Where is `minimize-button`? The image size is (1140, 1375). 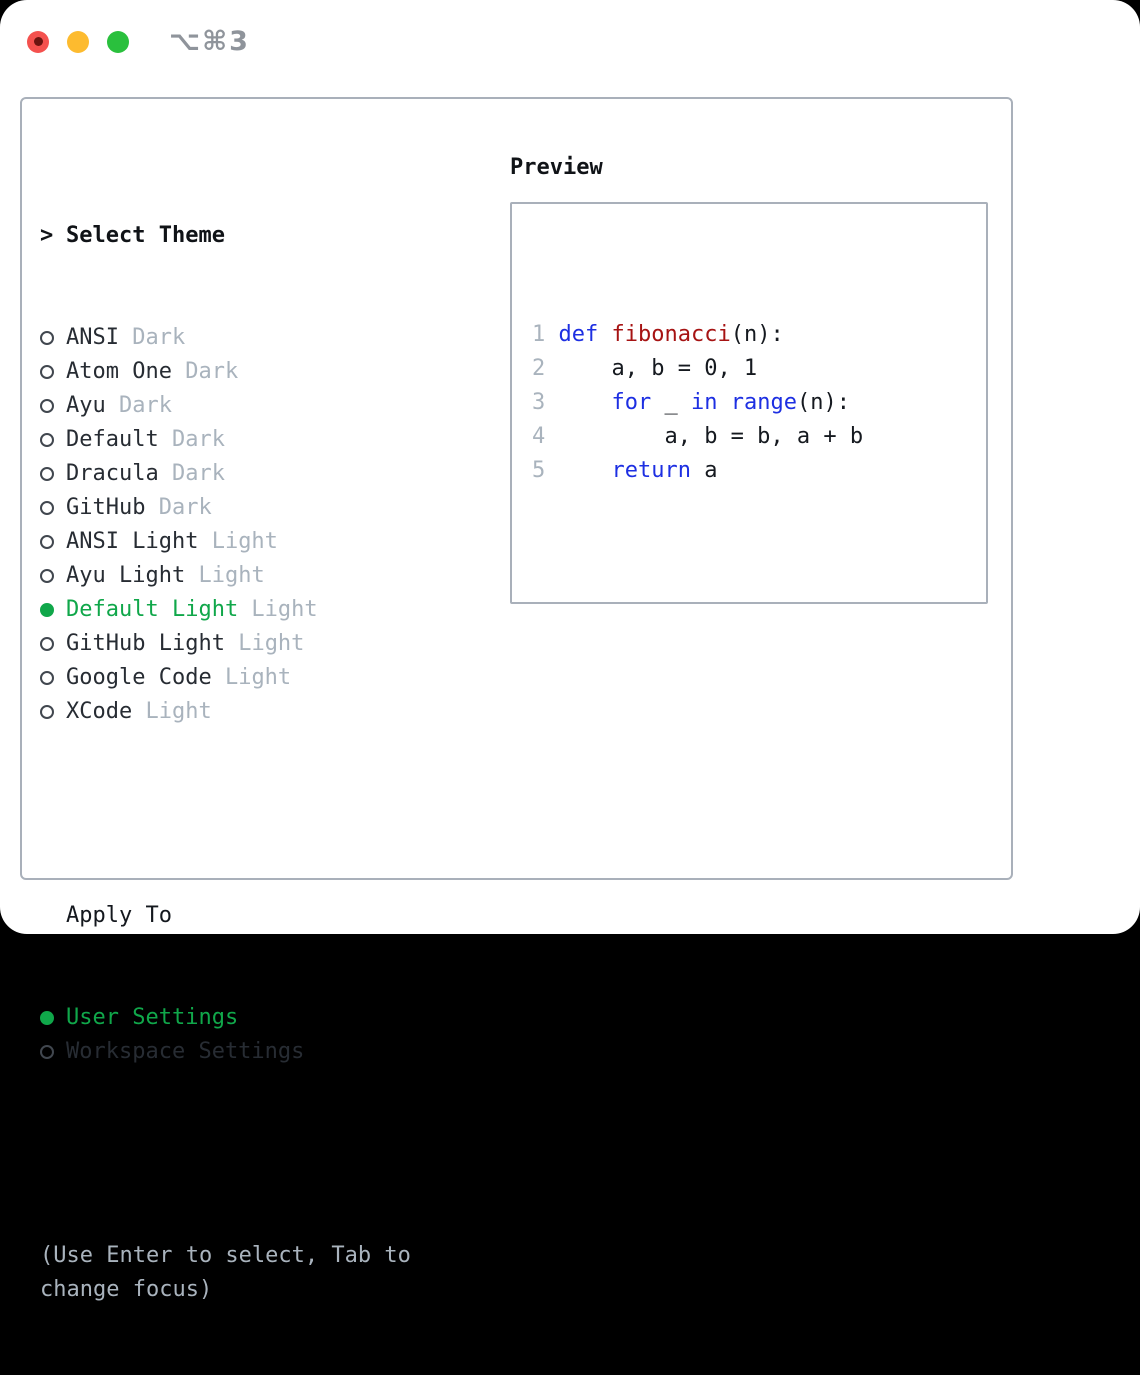 minimize-button is located at coordinates (78, 41).